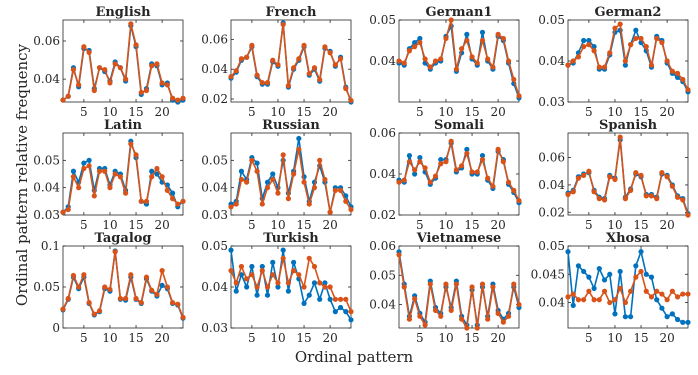  Describe the element at coordinates (628, 287) in the screenshot. I see `axes-box` at that location.